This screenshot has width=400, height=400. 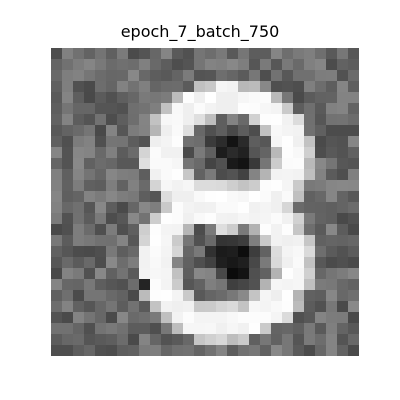 I want to click on figure-title: epoch_7_batch_750, so click(x=200, y=31).